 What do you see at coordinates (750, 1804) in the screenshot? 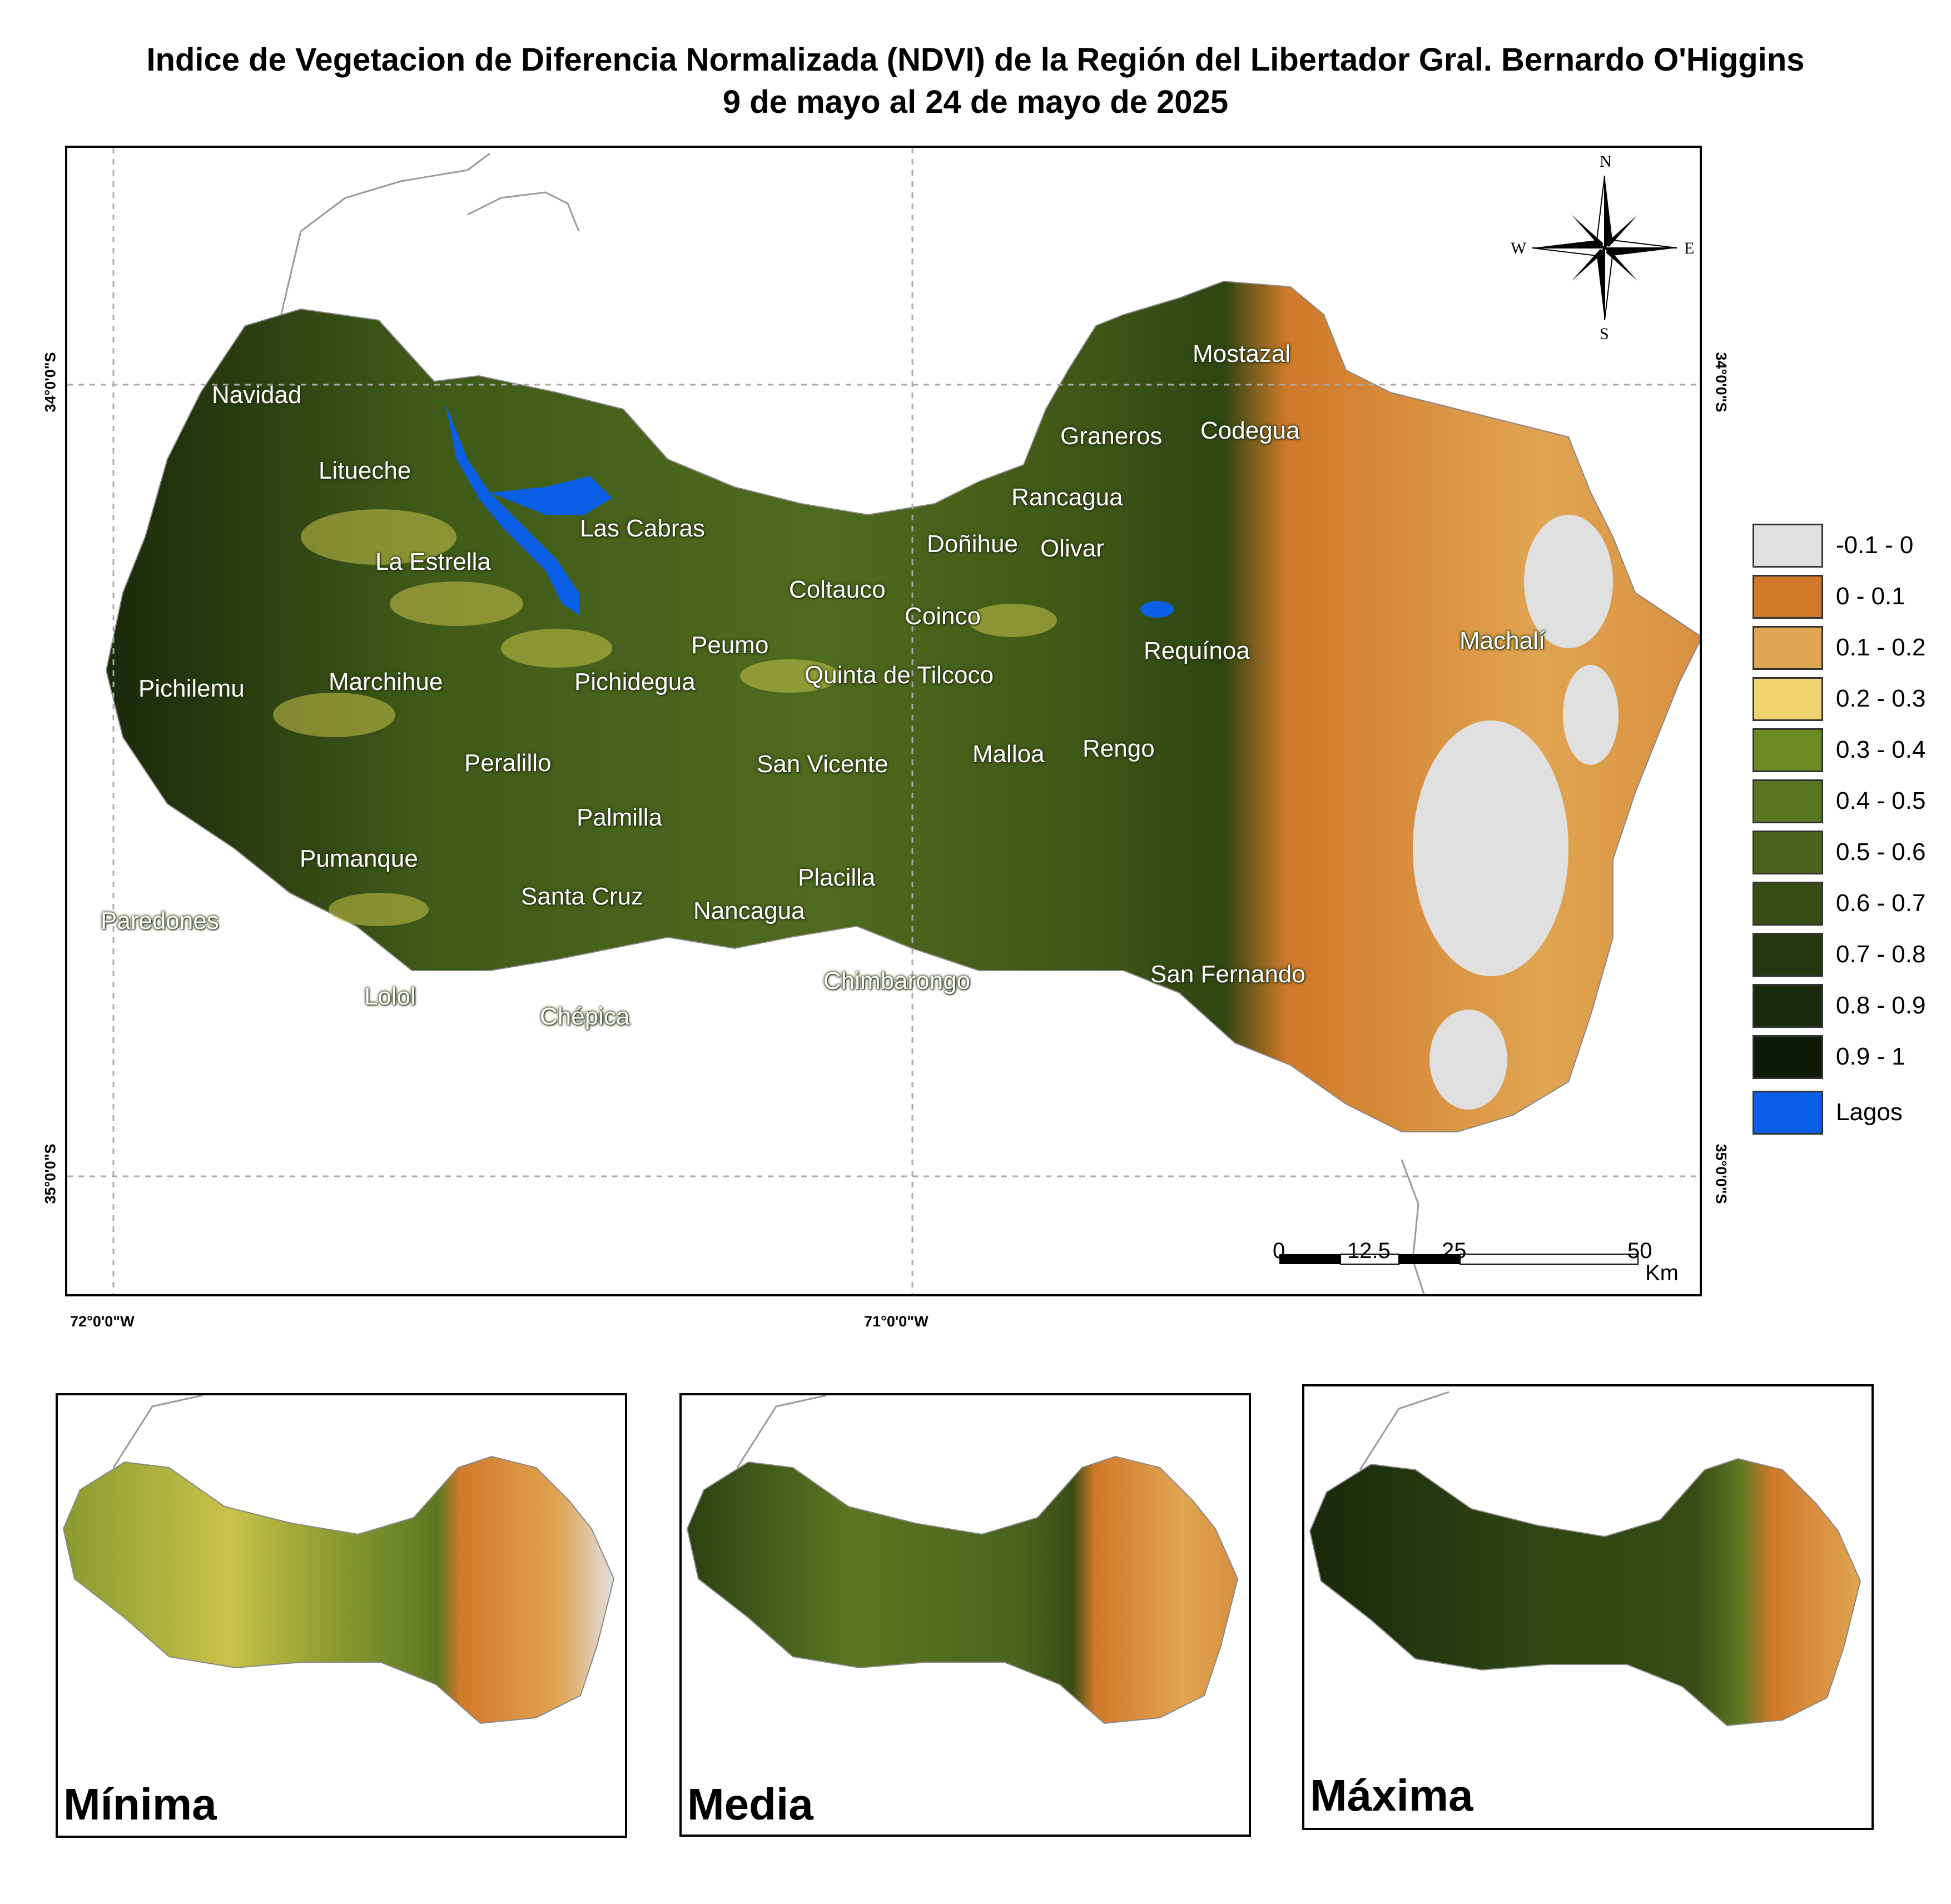
I see `inset-label-media: Media` at bounding box center [750, 1804].